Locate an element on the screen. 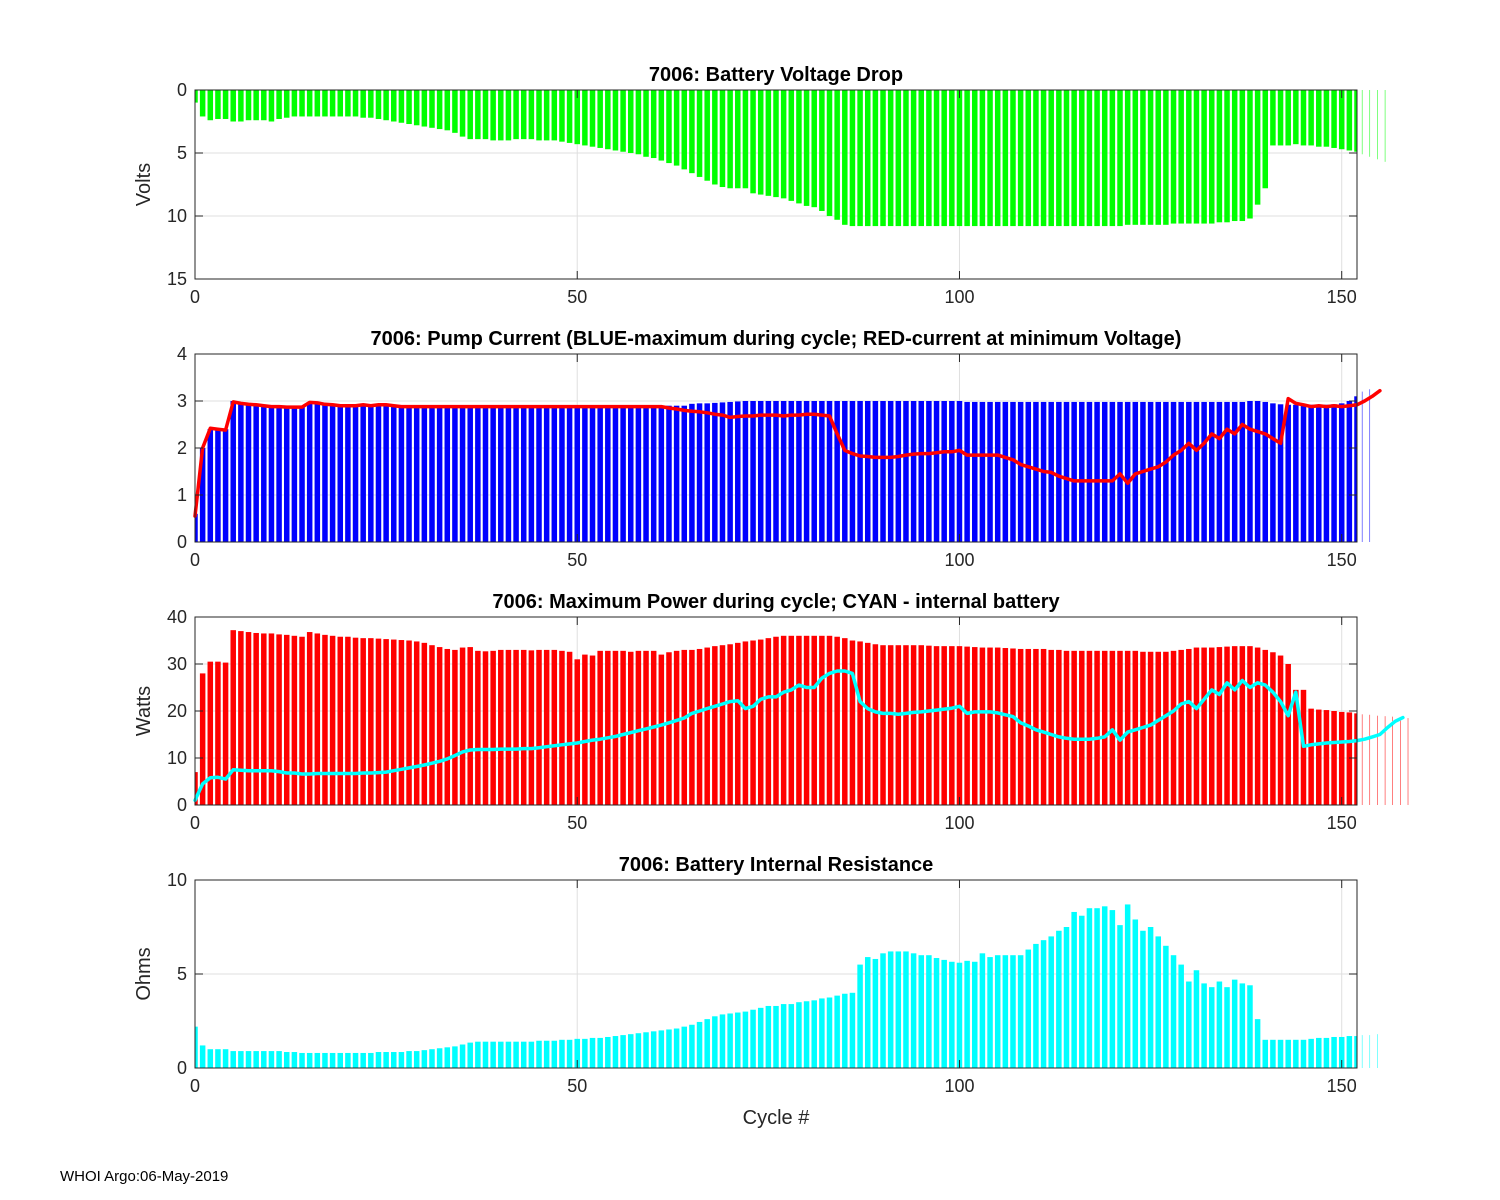 The height and width of the screenshot is (1200, 1500). y-tick-label: 4 is located at coordinates (182, 354).